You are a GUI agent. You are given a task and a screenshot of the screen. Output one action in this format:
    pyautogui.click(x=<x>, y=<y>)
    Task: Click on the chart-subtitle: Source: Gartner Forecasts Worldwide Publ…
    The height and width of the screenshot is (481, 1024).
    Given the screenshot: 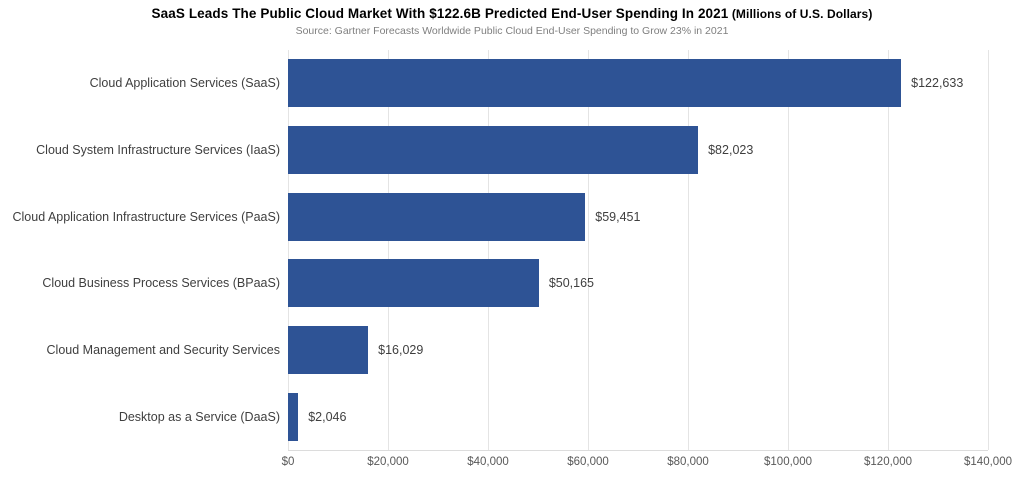 What is the action you would take?
    pyautogui.click(x=512, y=31)
    